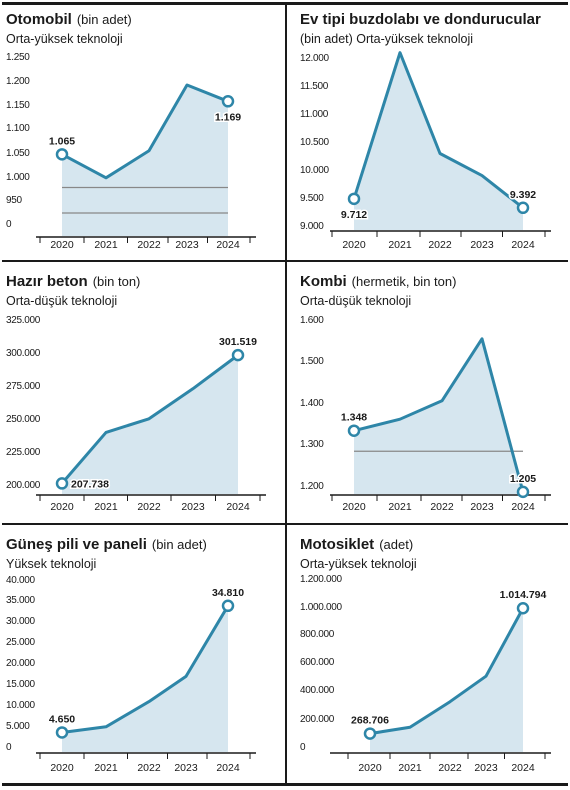 The height and width of the screenshot is (790, 570). I want to click on chart-title: Güneş pili ve paneli (bin adet), so click(106, 544).